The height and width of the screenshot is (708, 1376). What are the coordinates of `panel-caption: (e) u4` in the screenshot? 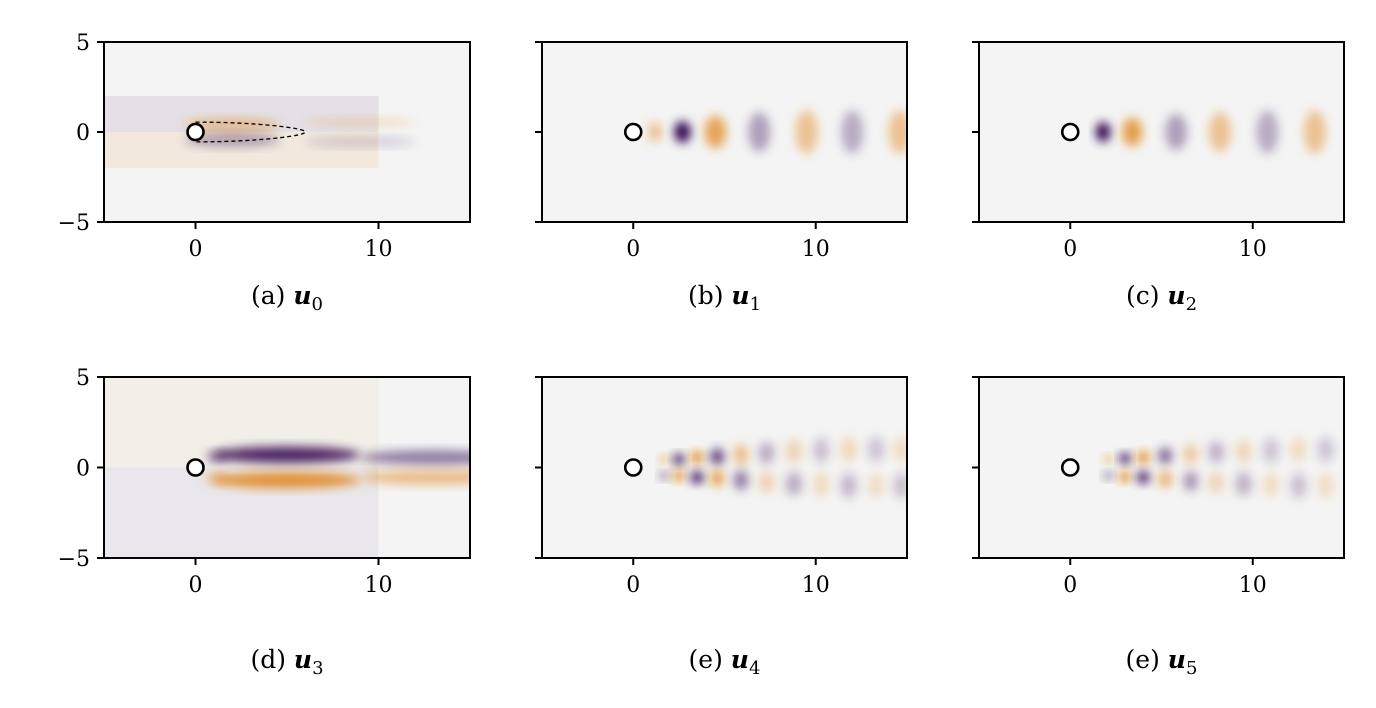 It's located at (725, 662).